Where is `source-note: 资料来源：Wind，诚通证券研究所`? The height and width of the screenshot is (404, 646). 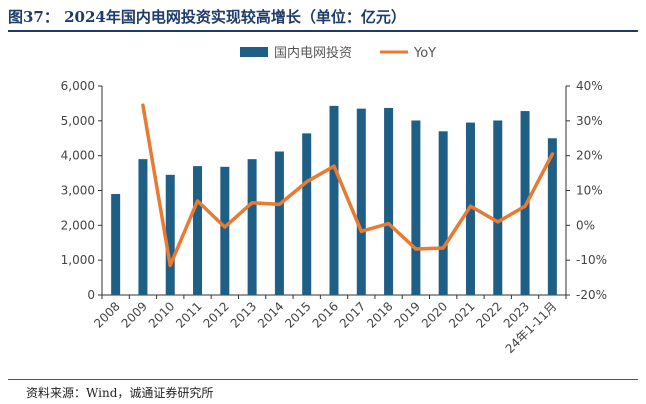
source-note: 资料来源：Wind，诚通证券研究所 is located at coordinates (120, 393).